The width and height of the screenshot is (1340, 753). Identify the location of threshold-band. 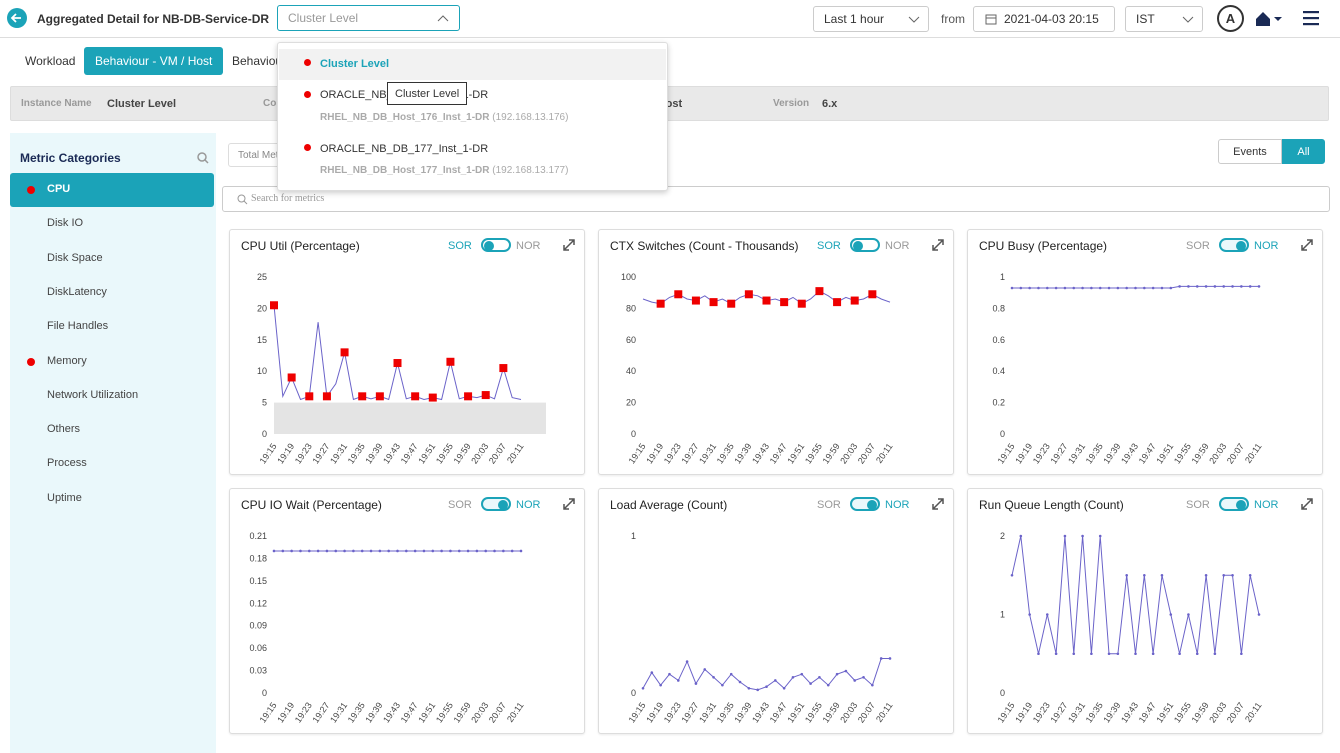
(410, 418).